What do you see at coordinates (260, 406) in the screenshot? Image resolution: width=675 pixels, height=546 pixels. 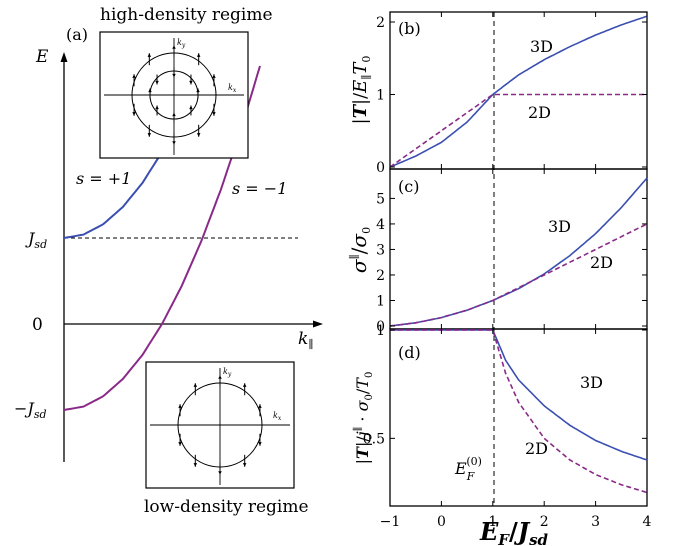 I see `ld-arrow-2-head` at bounding box center [260, 406].